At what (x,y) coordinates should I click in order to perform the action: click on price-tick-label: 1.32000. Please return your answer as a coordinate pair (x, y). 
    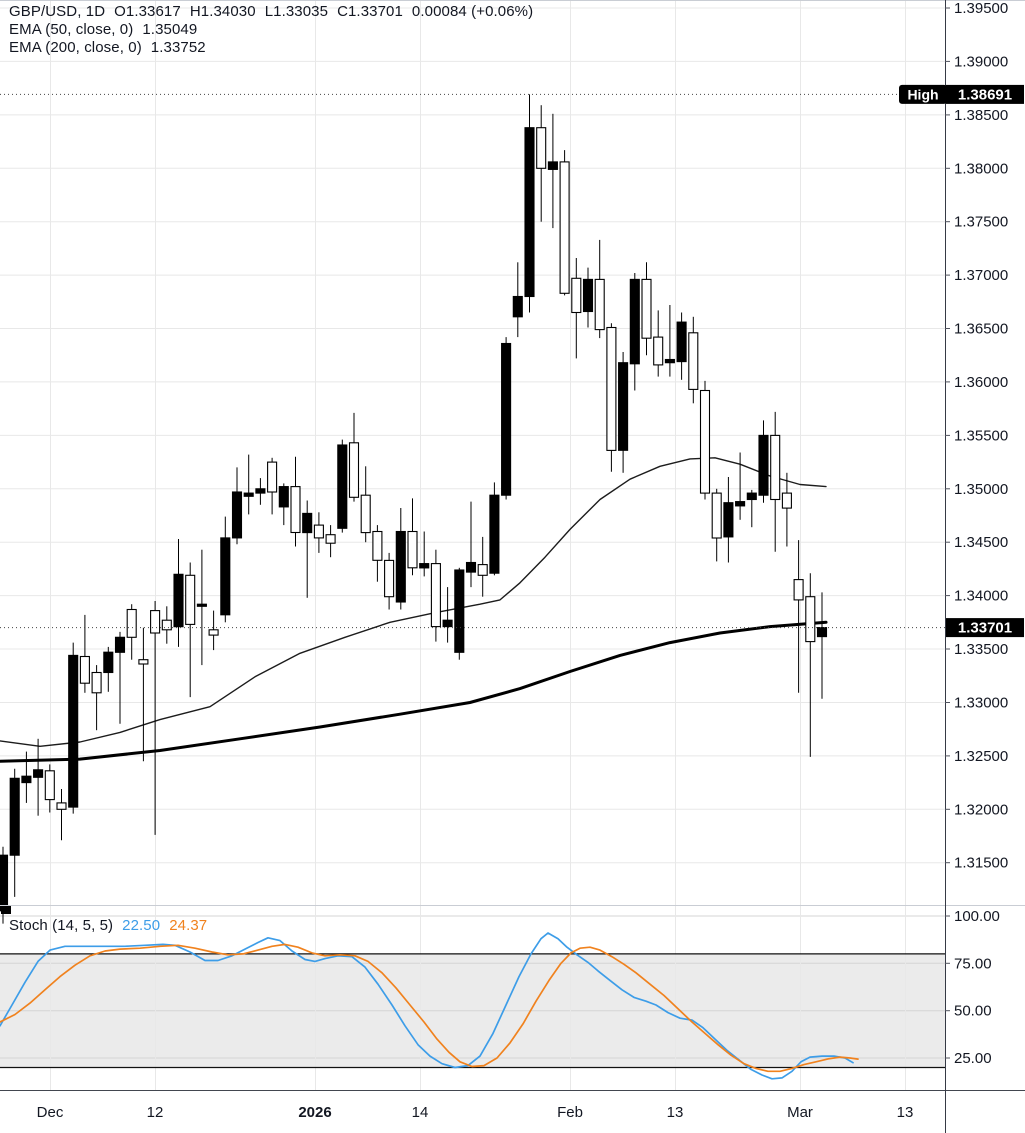
    Looking at the image, I should click on (981, 809).